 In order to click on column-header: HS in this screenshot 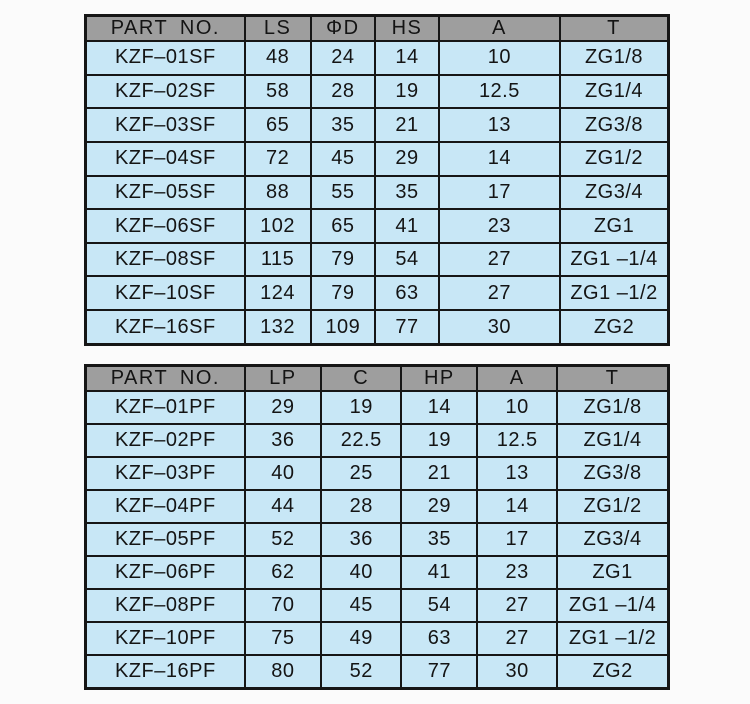, I will do `click(407, 28)`.